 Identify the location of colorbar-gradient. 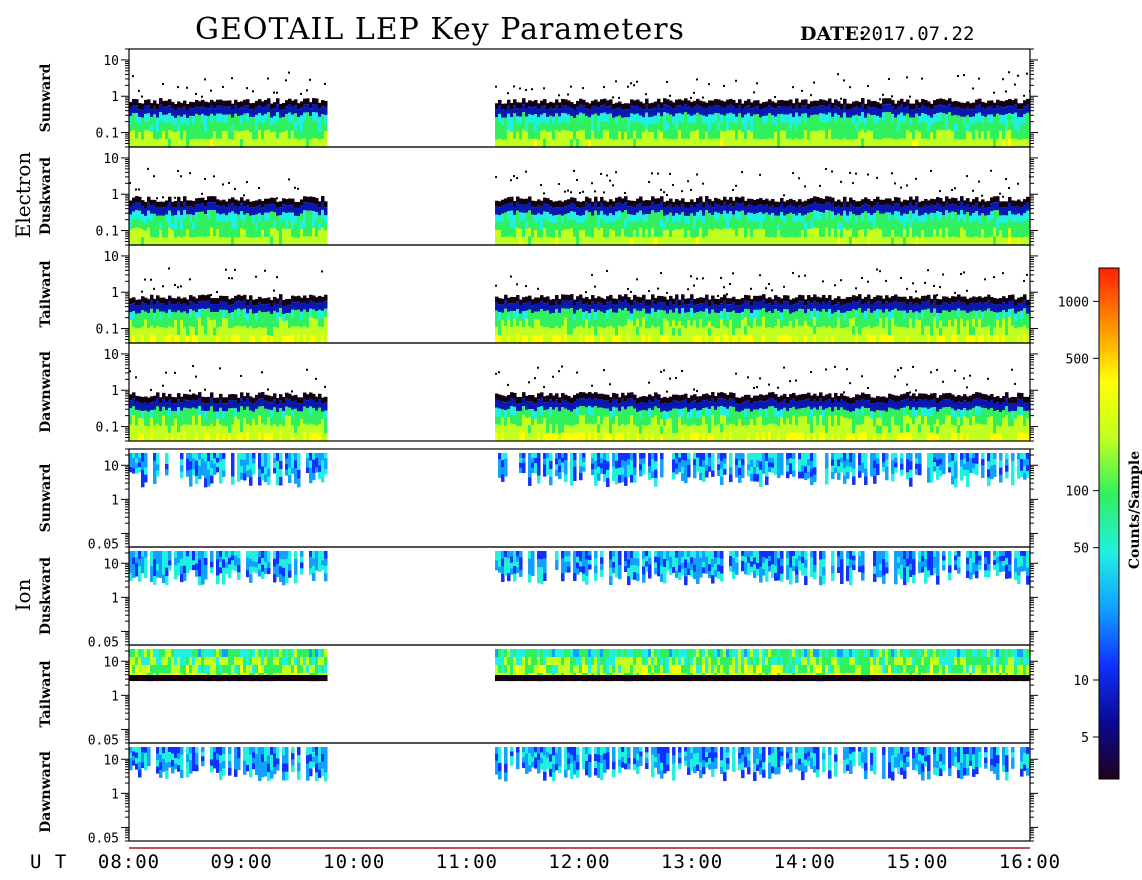
(1109, 523).